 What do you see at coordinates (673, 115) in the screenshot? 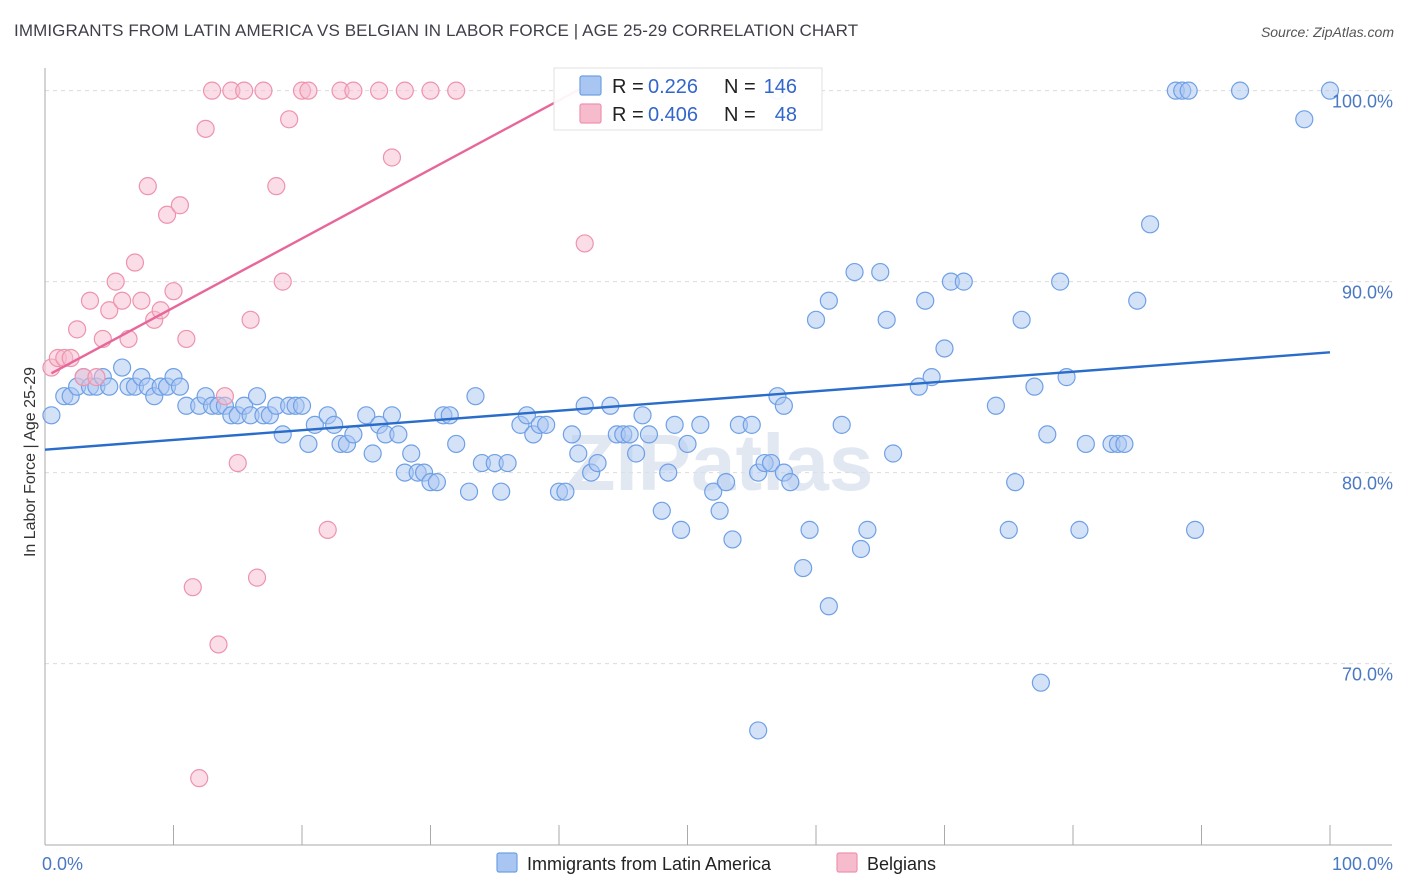
I see `legend-r-value-1: 0.406` at bounding box center [673, 115].